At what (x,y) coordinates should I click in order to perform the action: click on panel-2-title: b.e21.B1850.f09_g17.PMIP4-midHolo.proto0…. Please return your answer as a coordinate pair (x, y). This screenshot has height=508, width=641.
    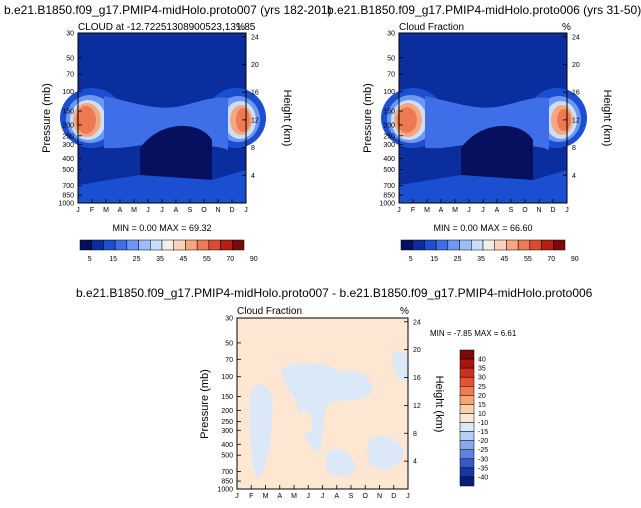
    Looking at the image, I should click on (484, 10).